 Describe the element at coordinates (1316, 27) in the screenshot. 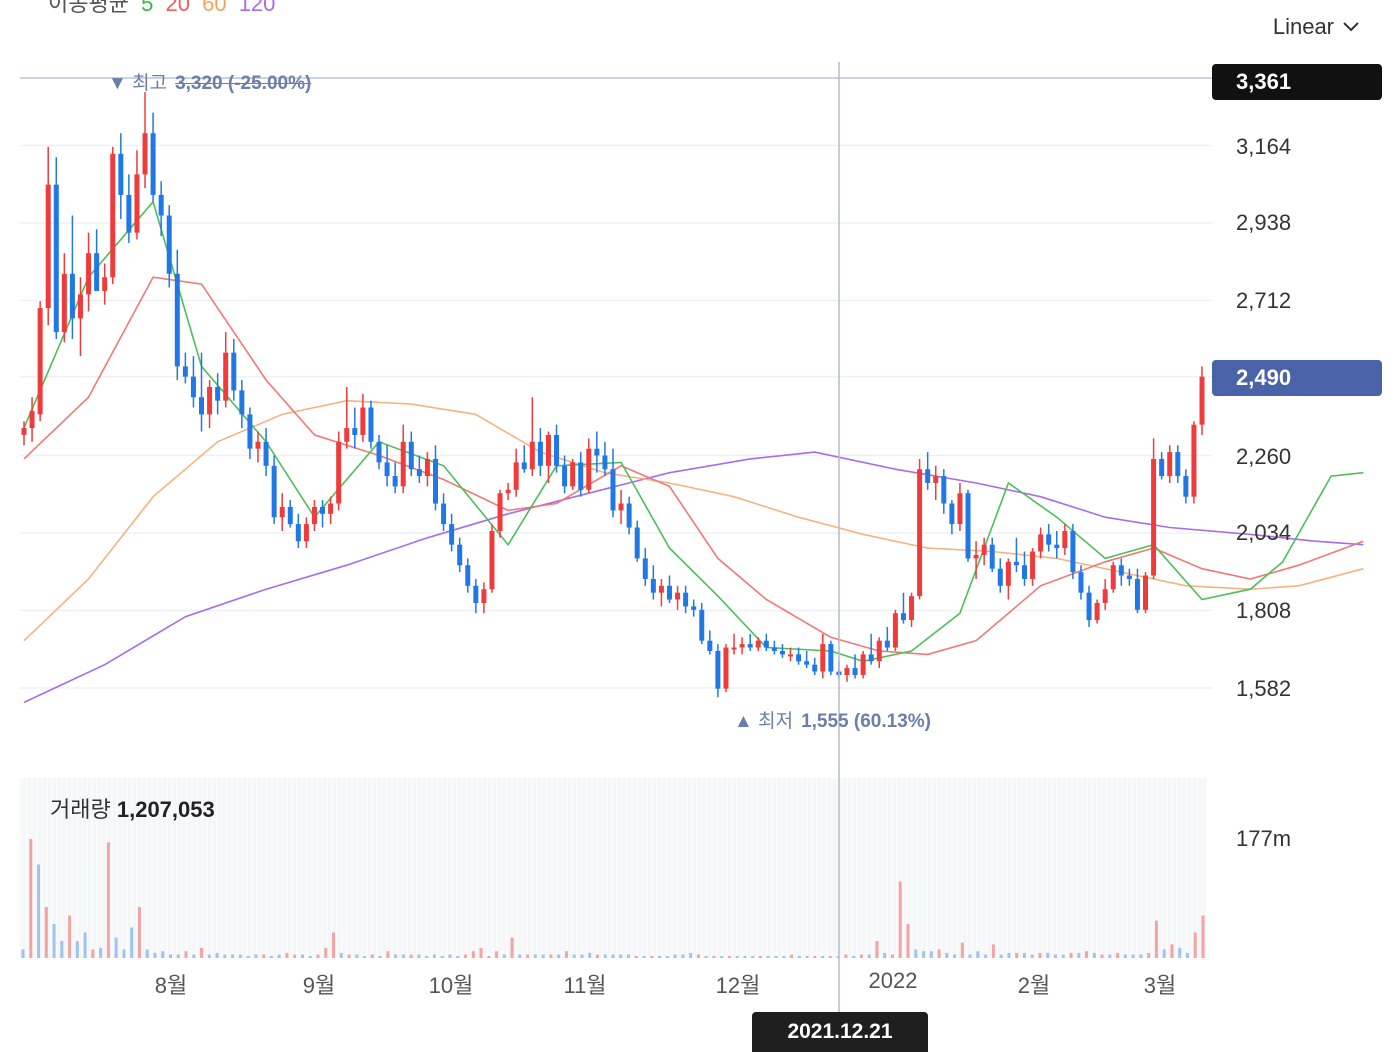

I see `scale-toggle-button: Linear` at that location.